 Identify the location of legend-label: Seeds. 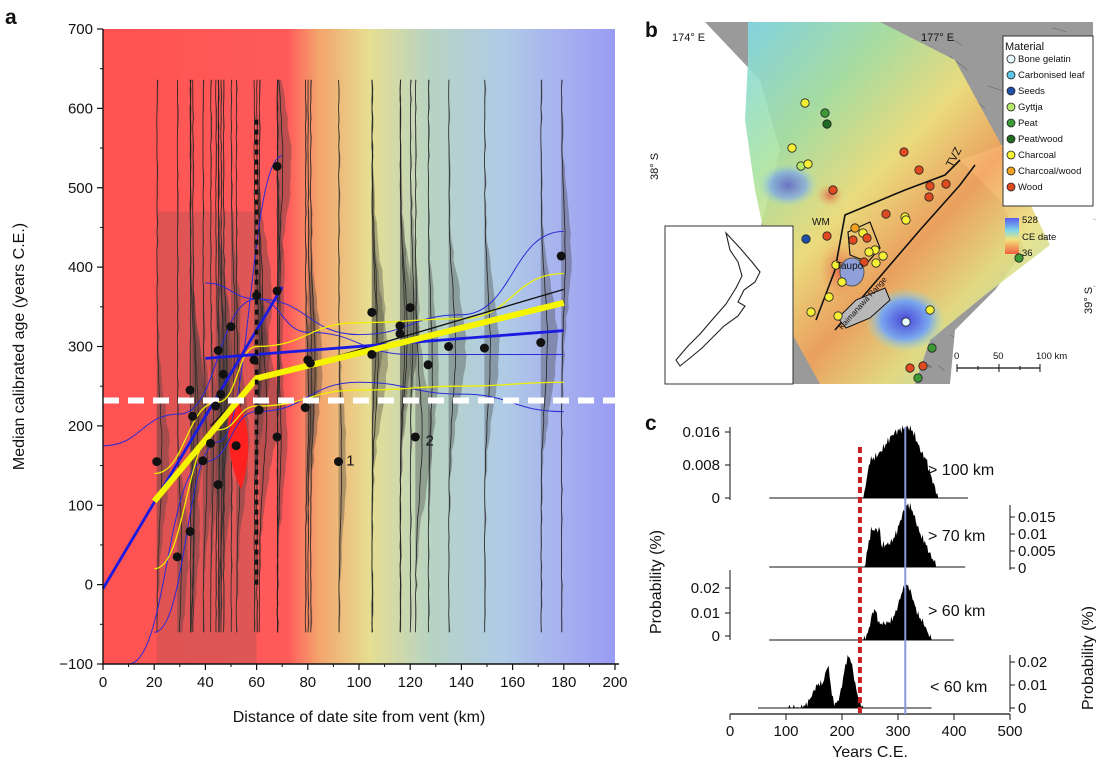
(1031, 91).